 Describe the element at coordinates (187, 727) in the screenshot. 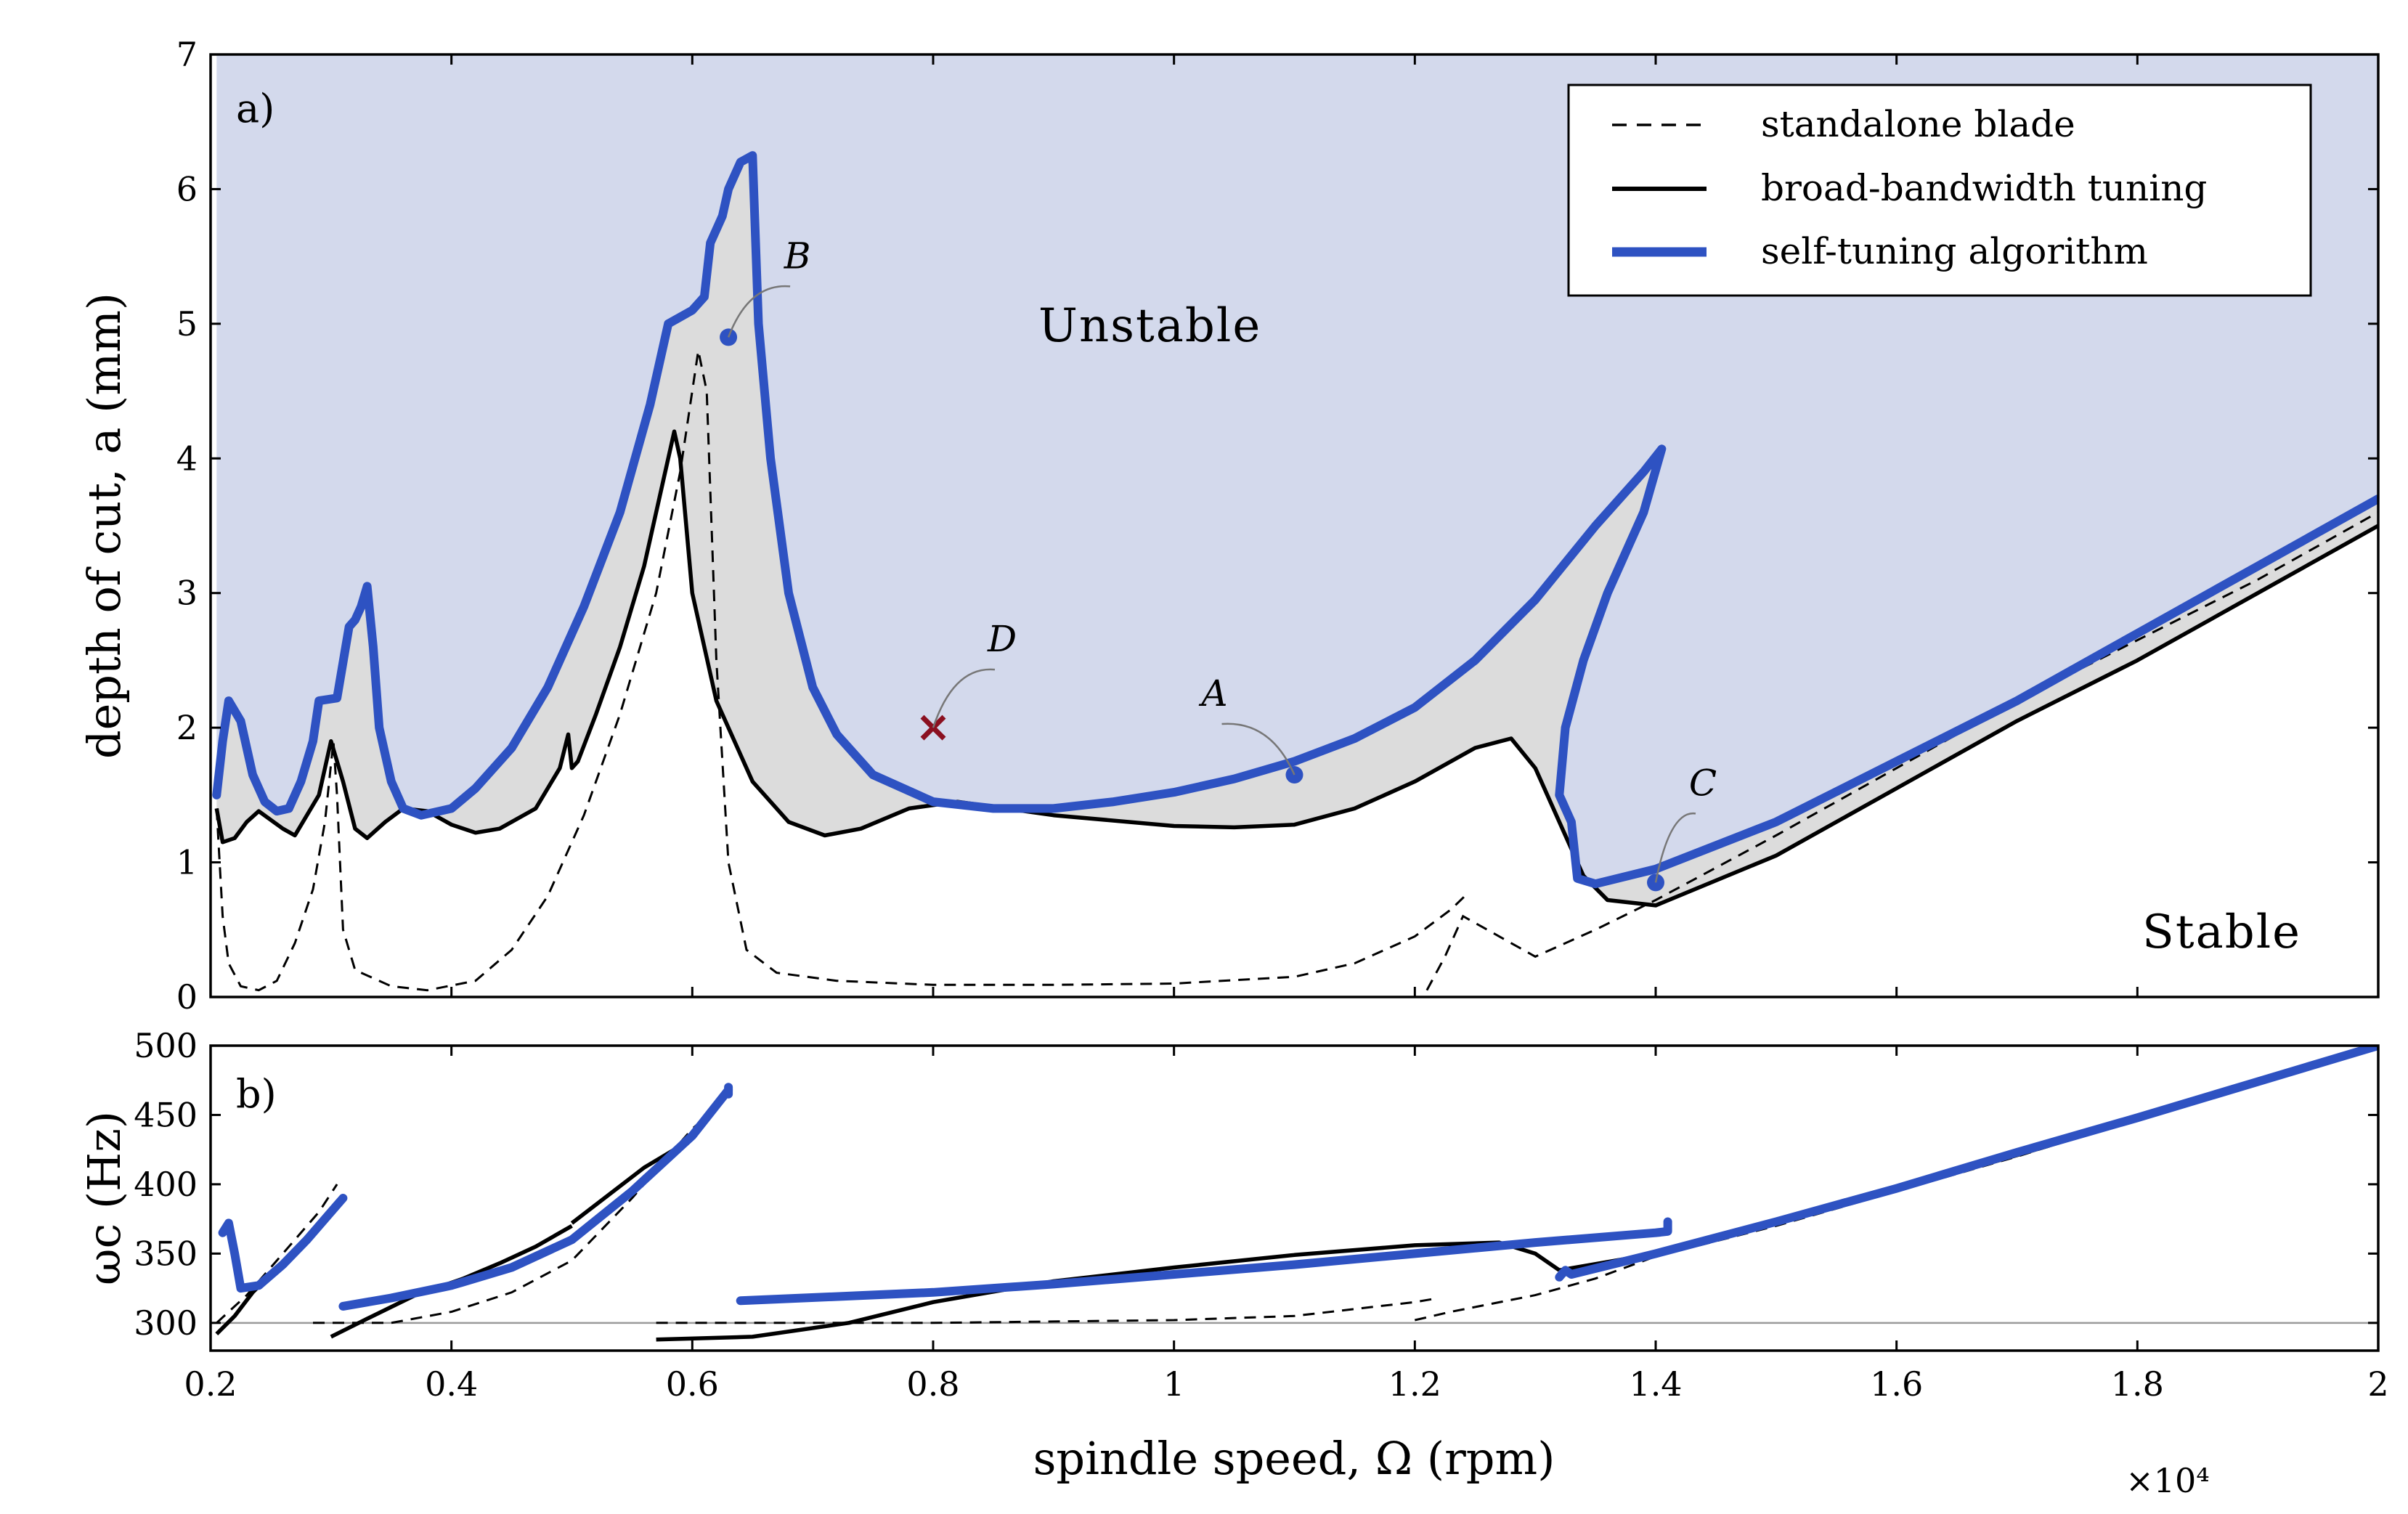

I see `y-tick-label-a: 2` at that location.